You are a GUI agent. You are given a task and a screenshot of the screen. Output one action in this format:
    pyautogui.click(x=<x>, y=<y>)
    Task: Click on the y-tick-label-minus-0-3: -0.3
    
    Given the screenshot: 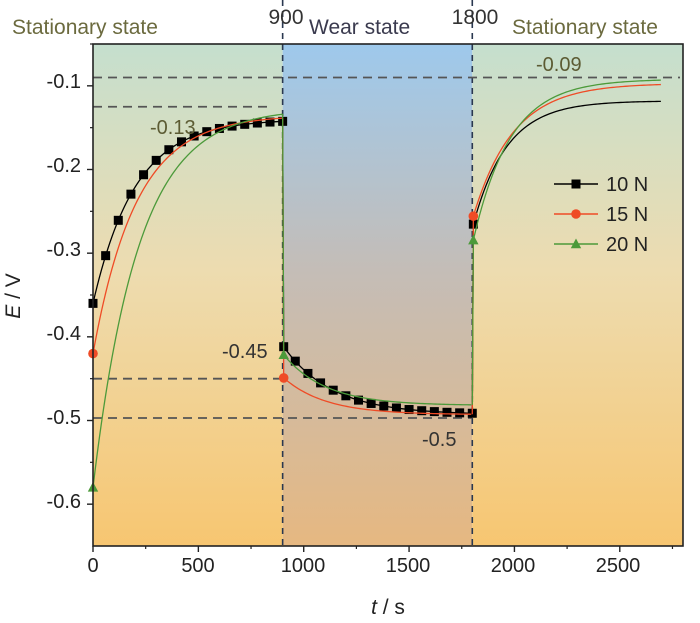 What is the action you would take?
    pyautogui.click(x=64, y=250)
    